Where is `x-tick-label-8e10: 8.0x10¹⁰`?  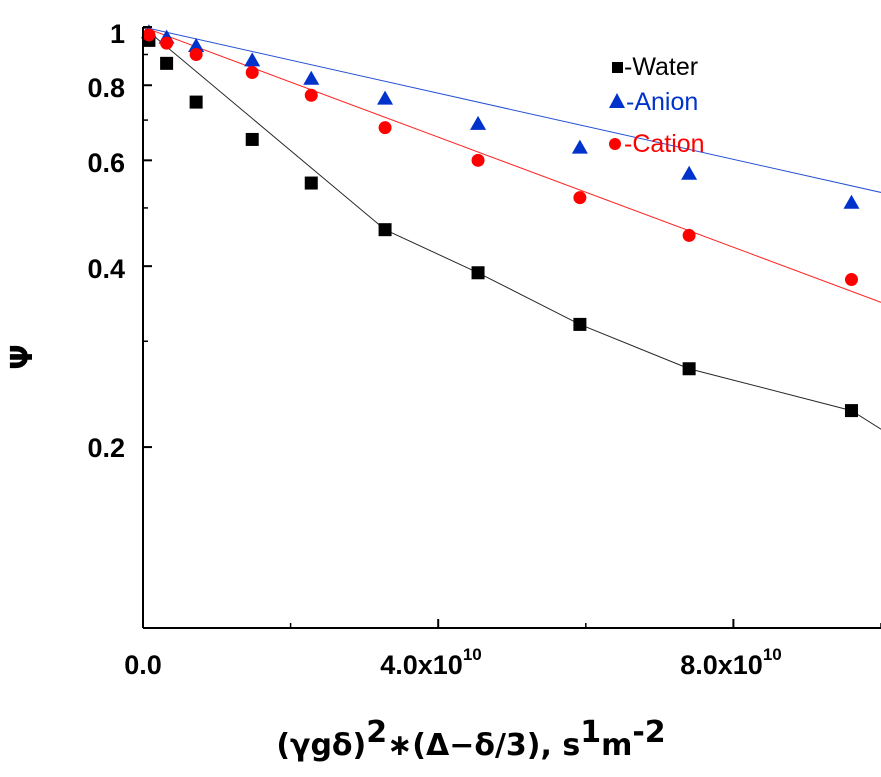
x-tick-label-8e10: 8.0x10¹⁰ is located at coordinates (731, 662).